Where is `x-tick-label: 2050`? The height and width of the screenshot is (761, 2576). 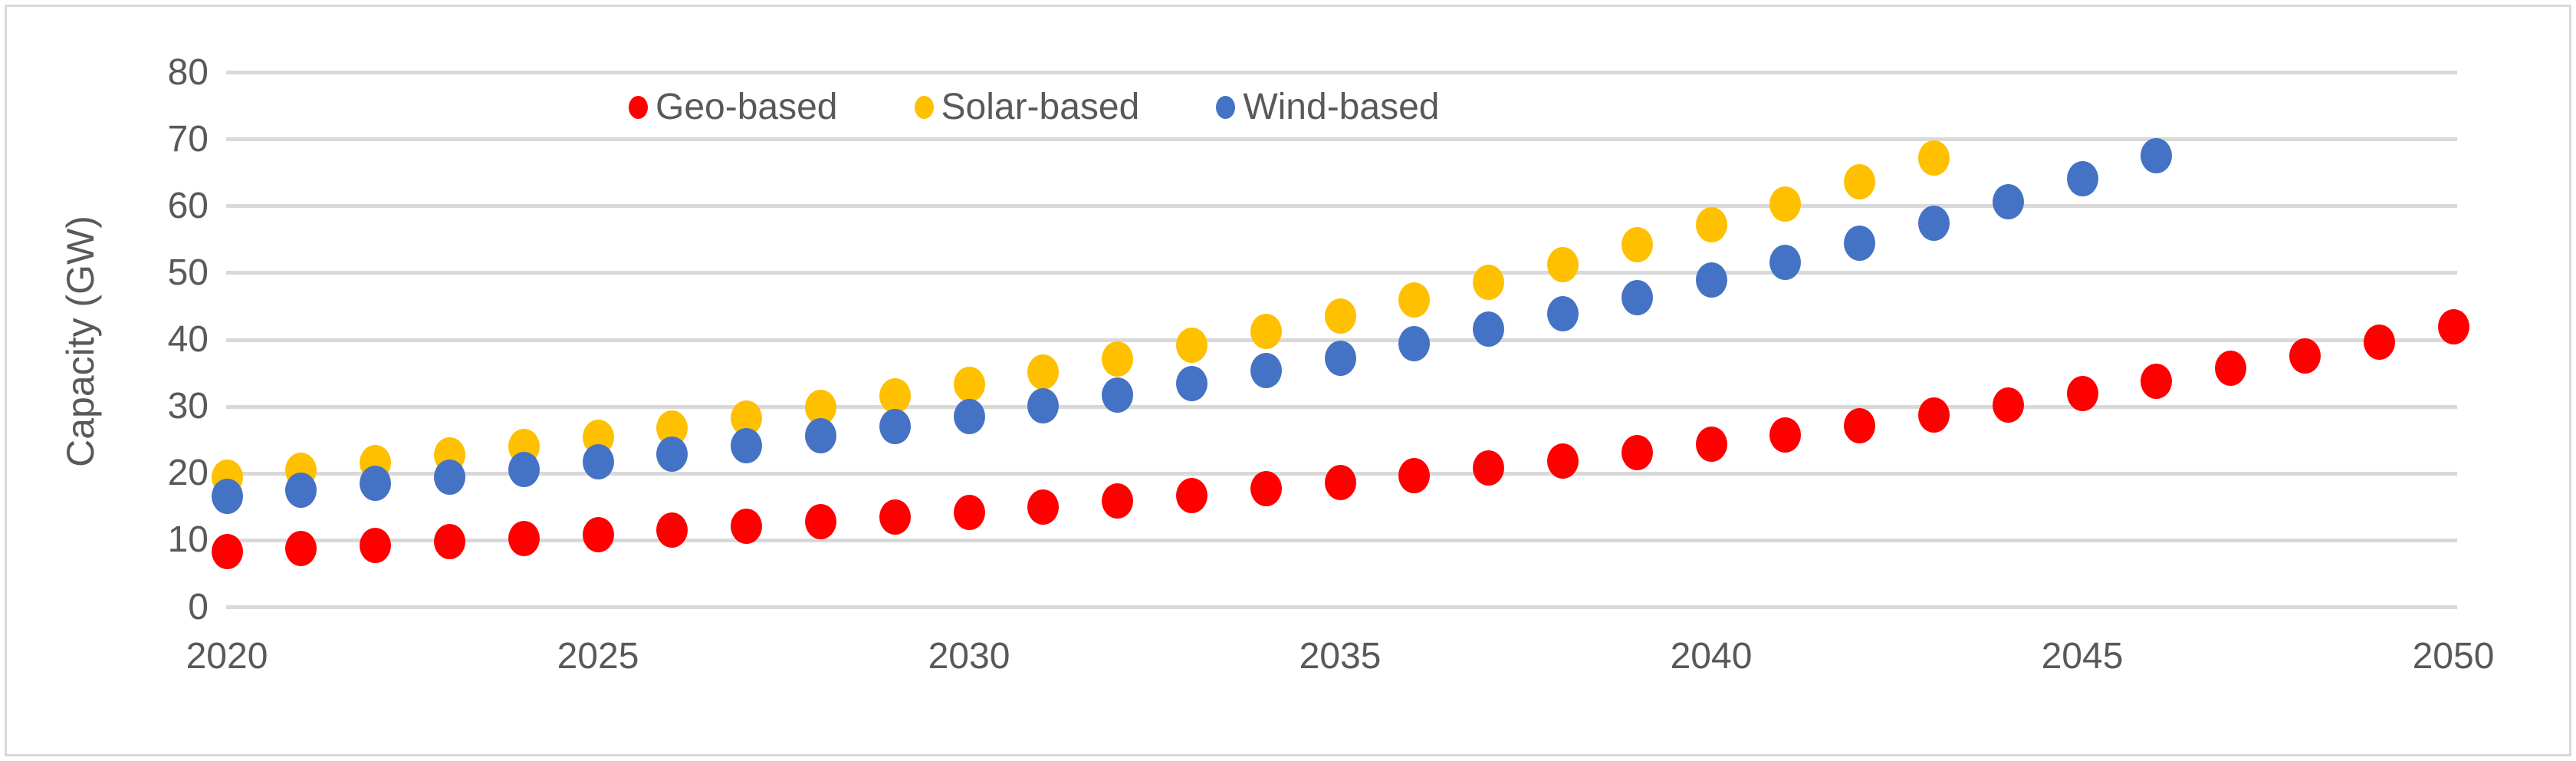
x-tick-label: 2050 is located at coordinates (2454, 656).